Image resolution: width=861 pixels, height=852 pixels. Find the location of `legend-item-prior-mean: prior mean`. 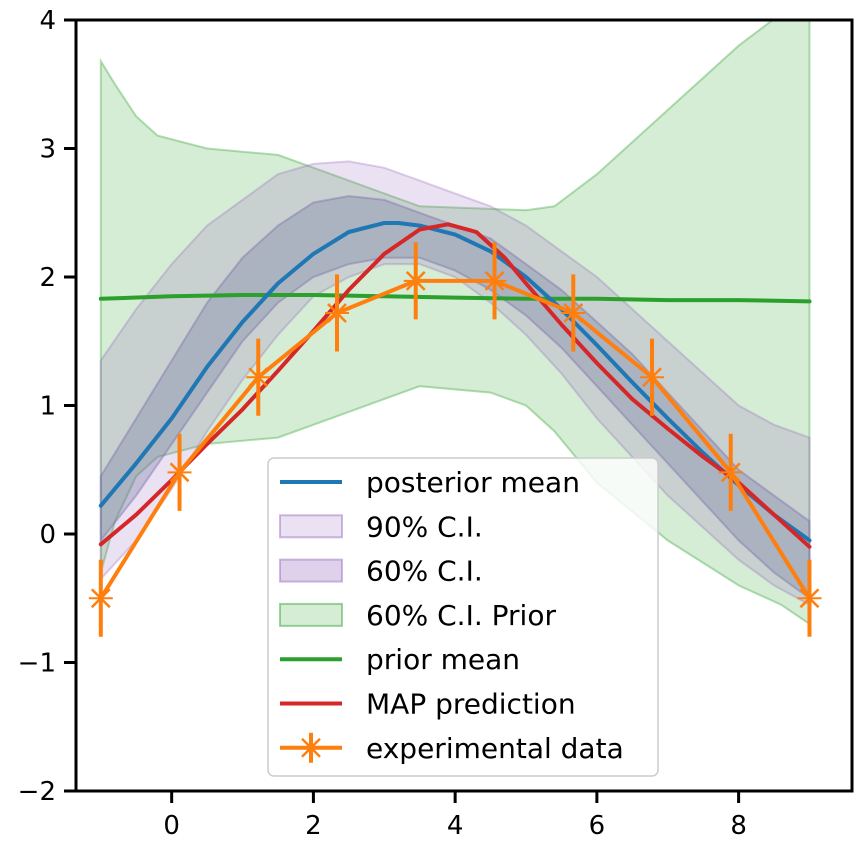

legend-item-prior-mean: prior mean is located at coordinates (400, 659).